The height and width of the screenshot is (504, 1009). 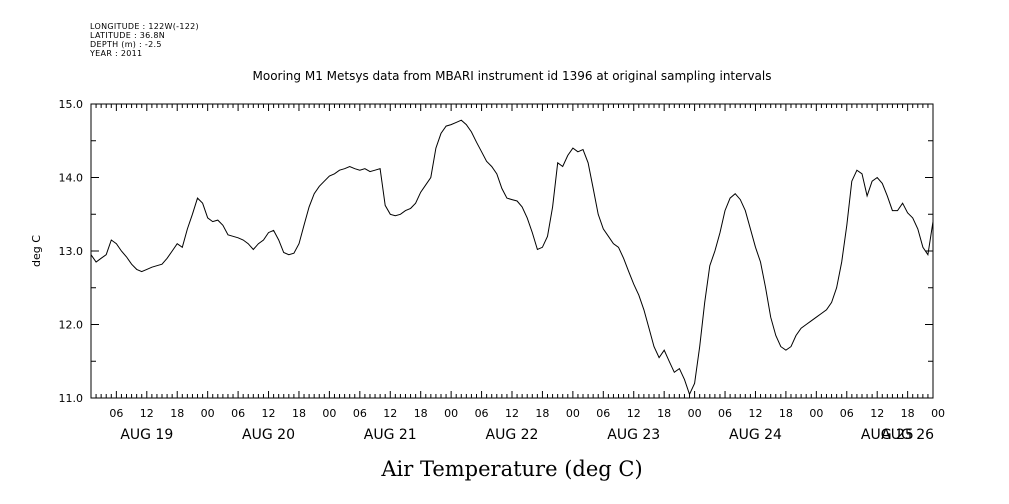 What do you see at coordinates (907, 435) in the screenshot?
I see `day-label: AUG 26` at bounding box center [907, 435].